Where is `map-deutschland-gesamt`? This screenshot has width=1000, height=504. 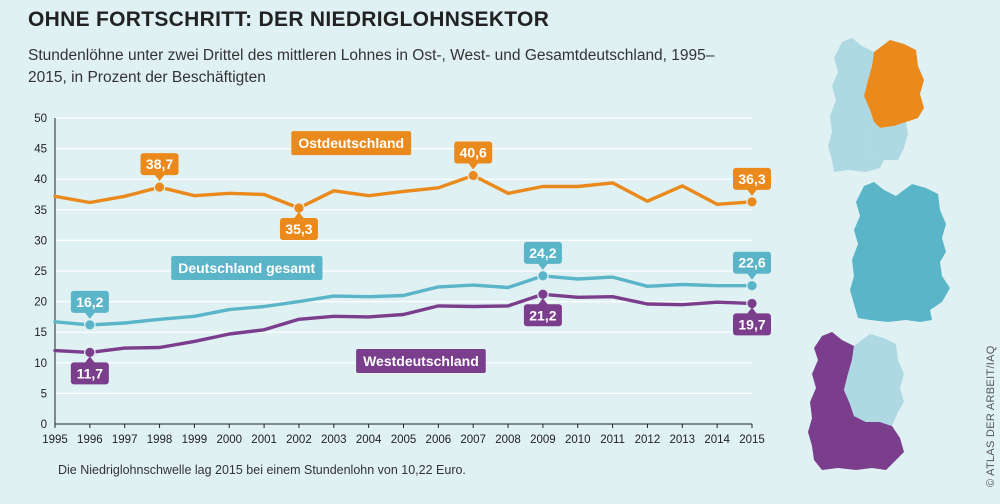
map-deutschland-gesamt is located at coordinates (900, 252).